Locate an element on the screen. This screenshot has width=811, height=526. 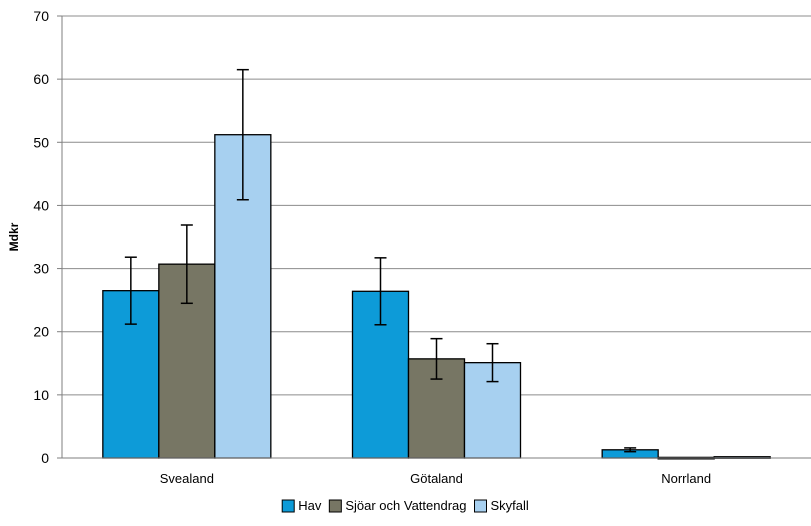
y-tick-label: 0 is located at coordinates (45, 458).